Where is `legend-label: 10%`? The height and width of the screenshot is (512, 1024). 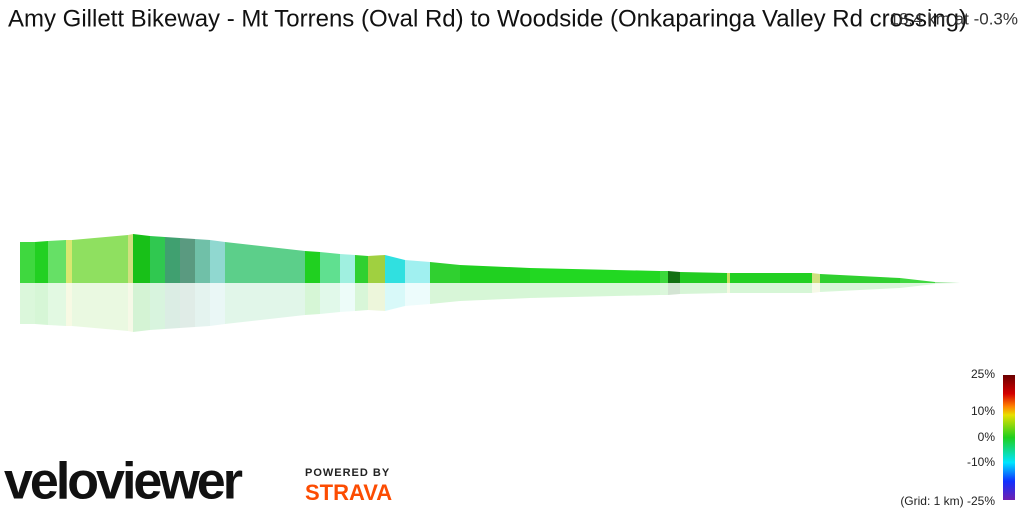 legend-label: 10% is located at coordinates (983, 411).